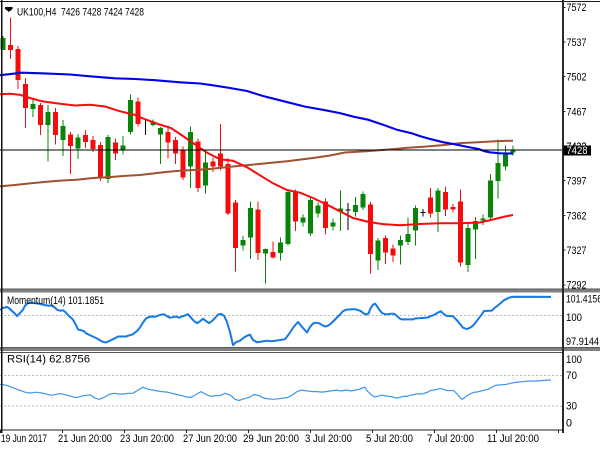 Image resolution: width=600 pixels, height=450 pixels. Describe the element at coordinates (271, 439) in the screenshot. I see `svg-text: 29 Jun 20:00` at that location.